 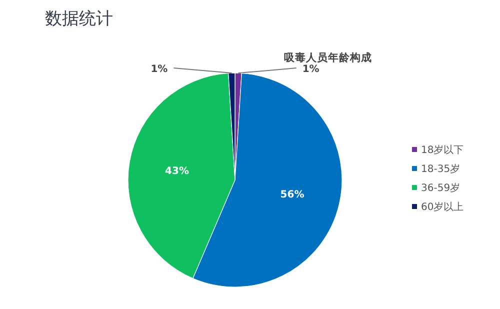 What do you see at coordinates (442, 150) in the screenshot?
I see `legend-label: 18岁以下` at bounding box center [442, 150].